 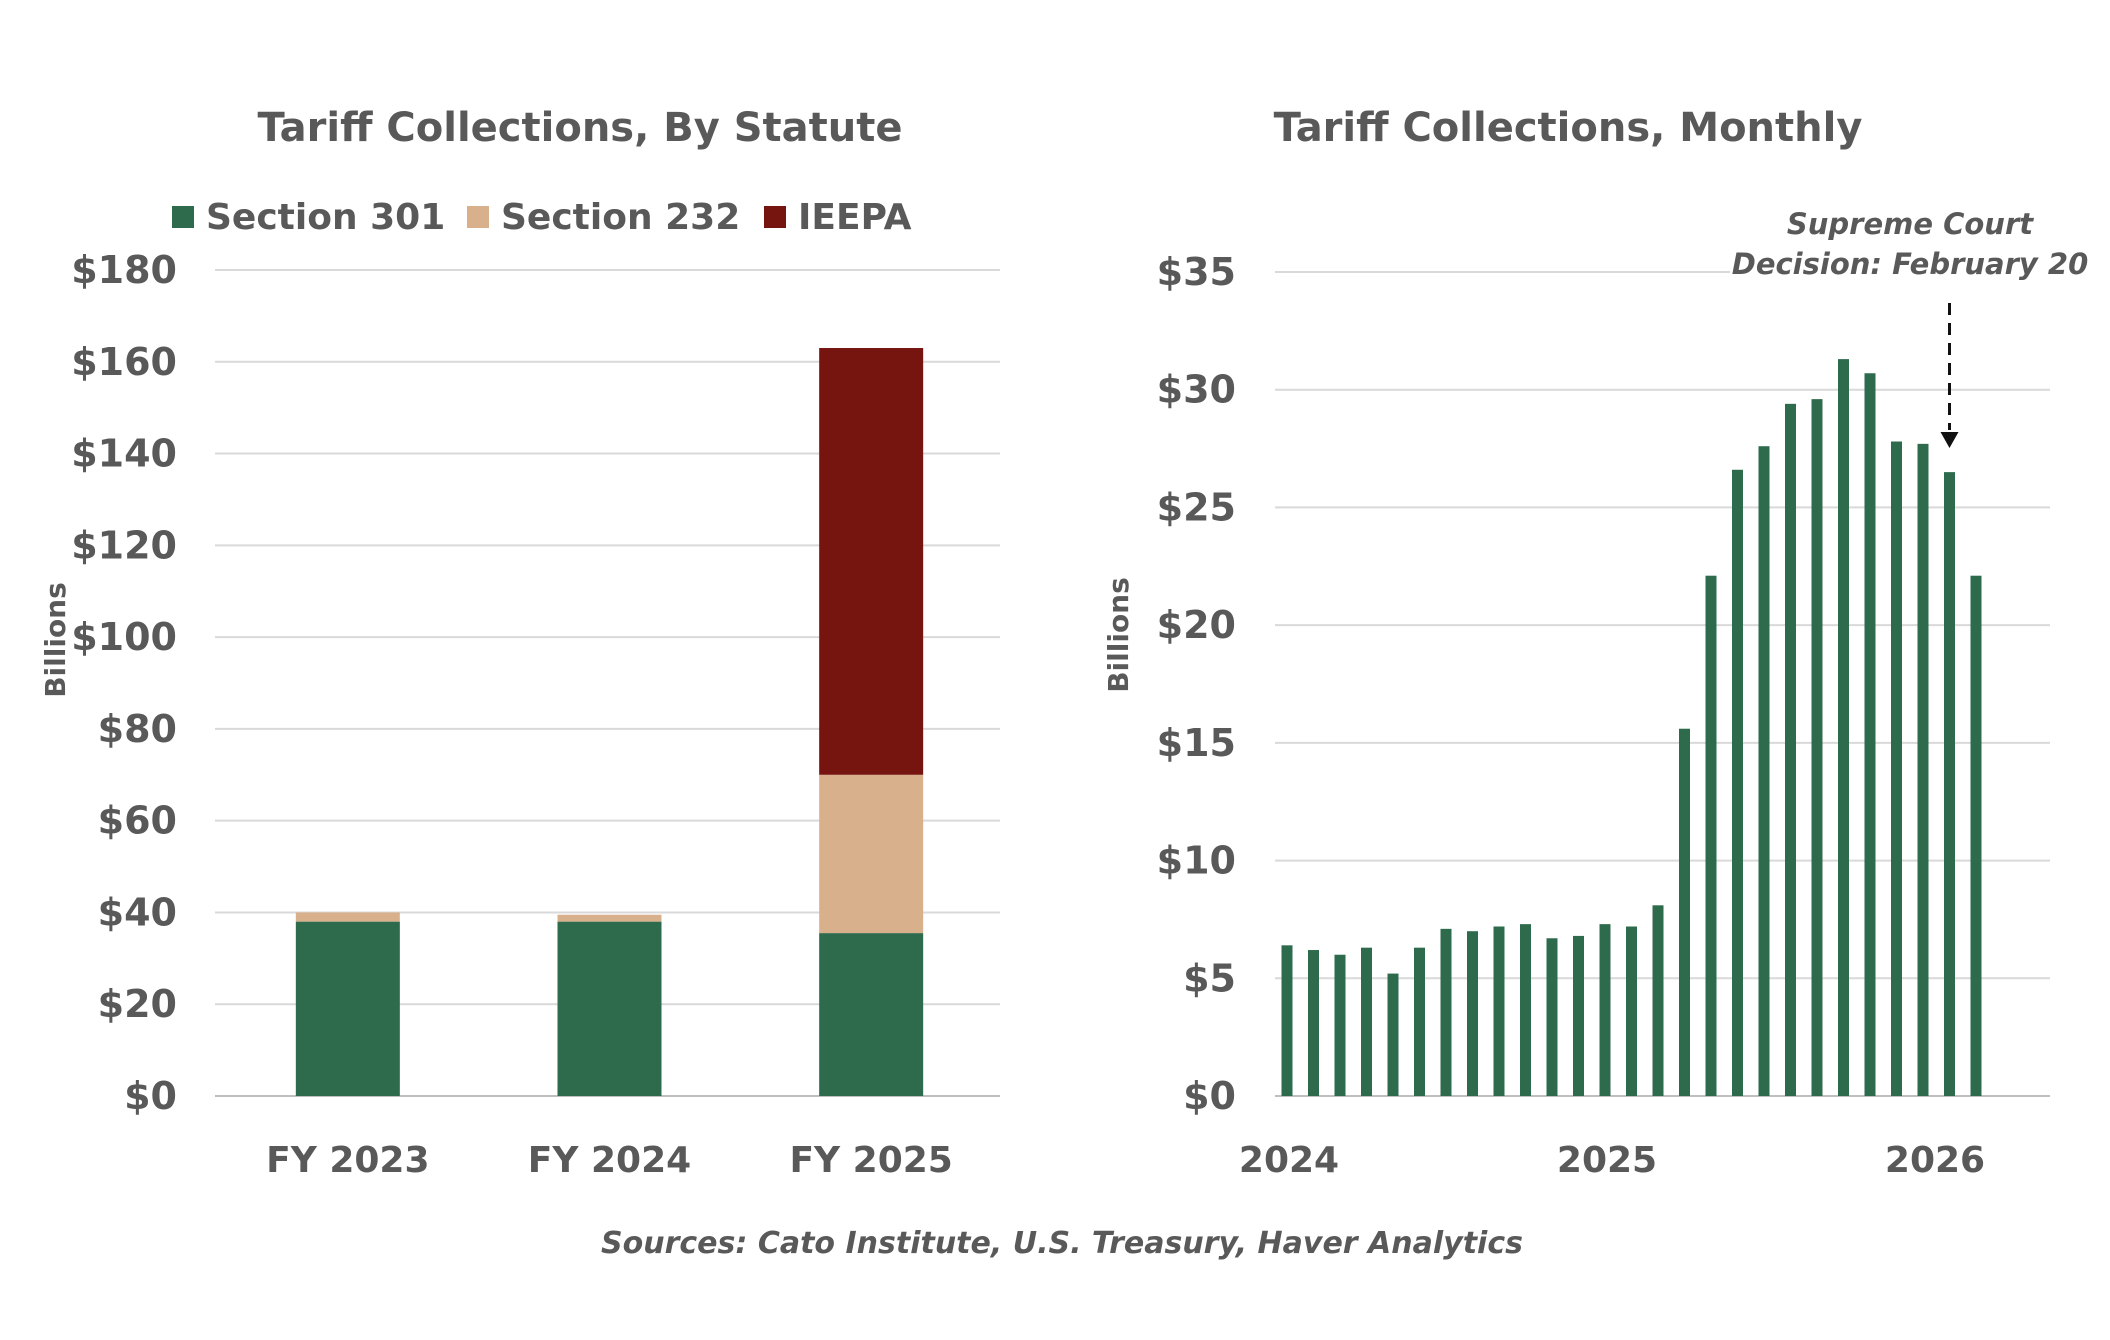 What do you see at coordinates (870, 1160) in the screenshot?
I see `x-tick-label: FY 2025` at bounding box center [870, 1160].